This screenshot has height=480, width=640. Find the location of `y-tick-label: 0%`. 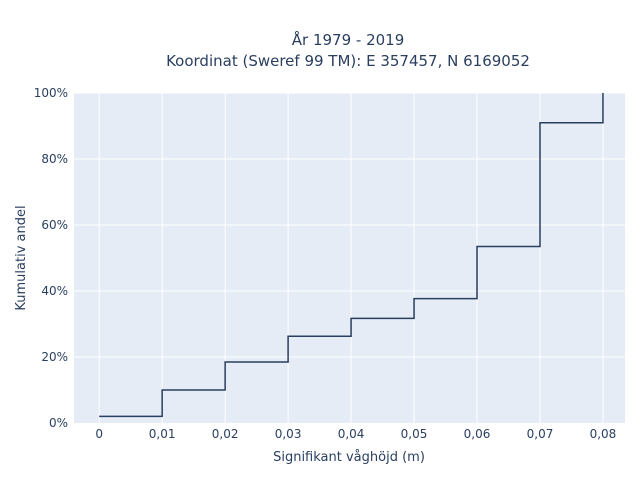

y-tick-label: 0% is located at coordinates (58, 423).